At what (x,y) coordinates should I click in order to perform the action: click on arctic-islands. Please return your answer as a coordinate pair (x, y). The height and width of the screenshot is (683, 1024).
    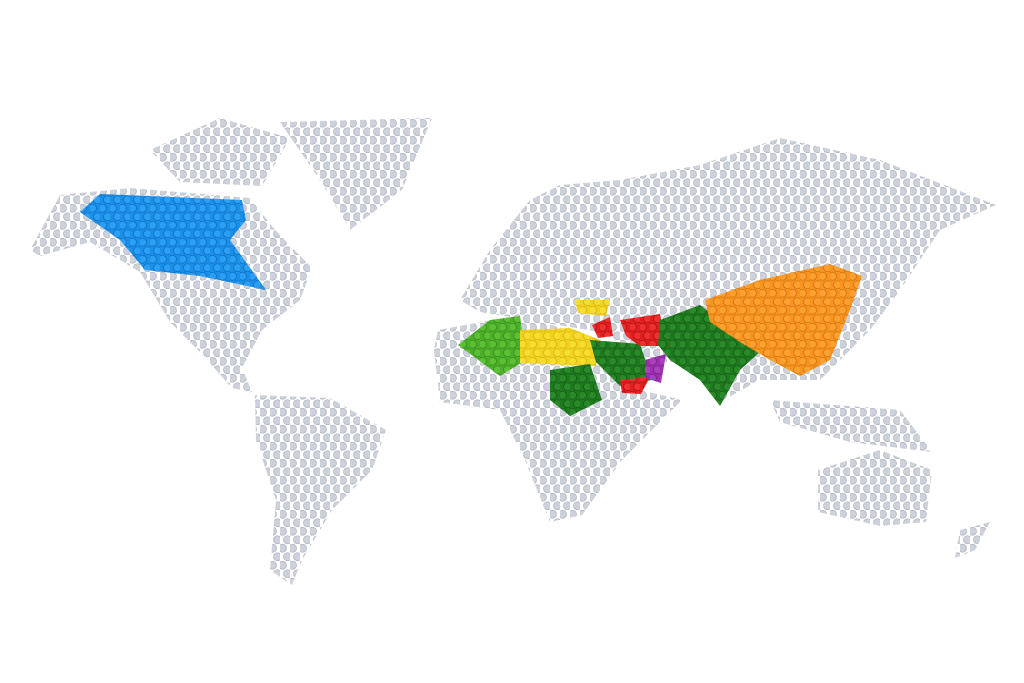
    Looking at the image, I should click on (220, 152).